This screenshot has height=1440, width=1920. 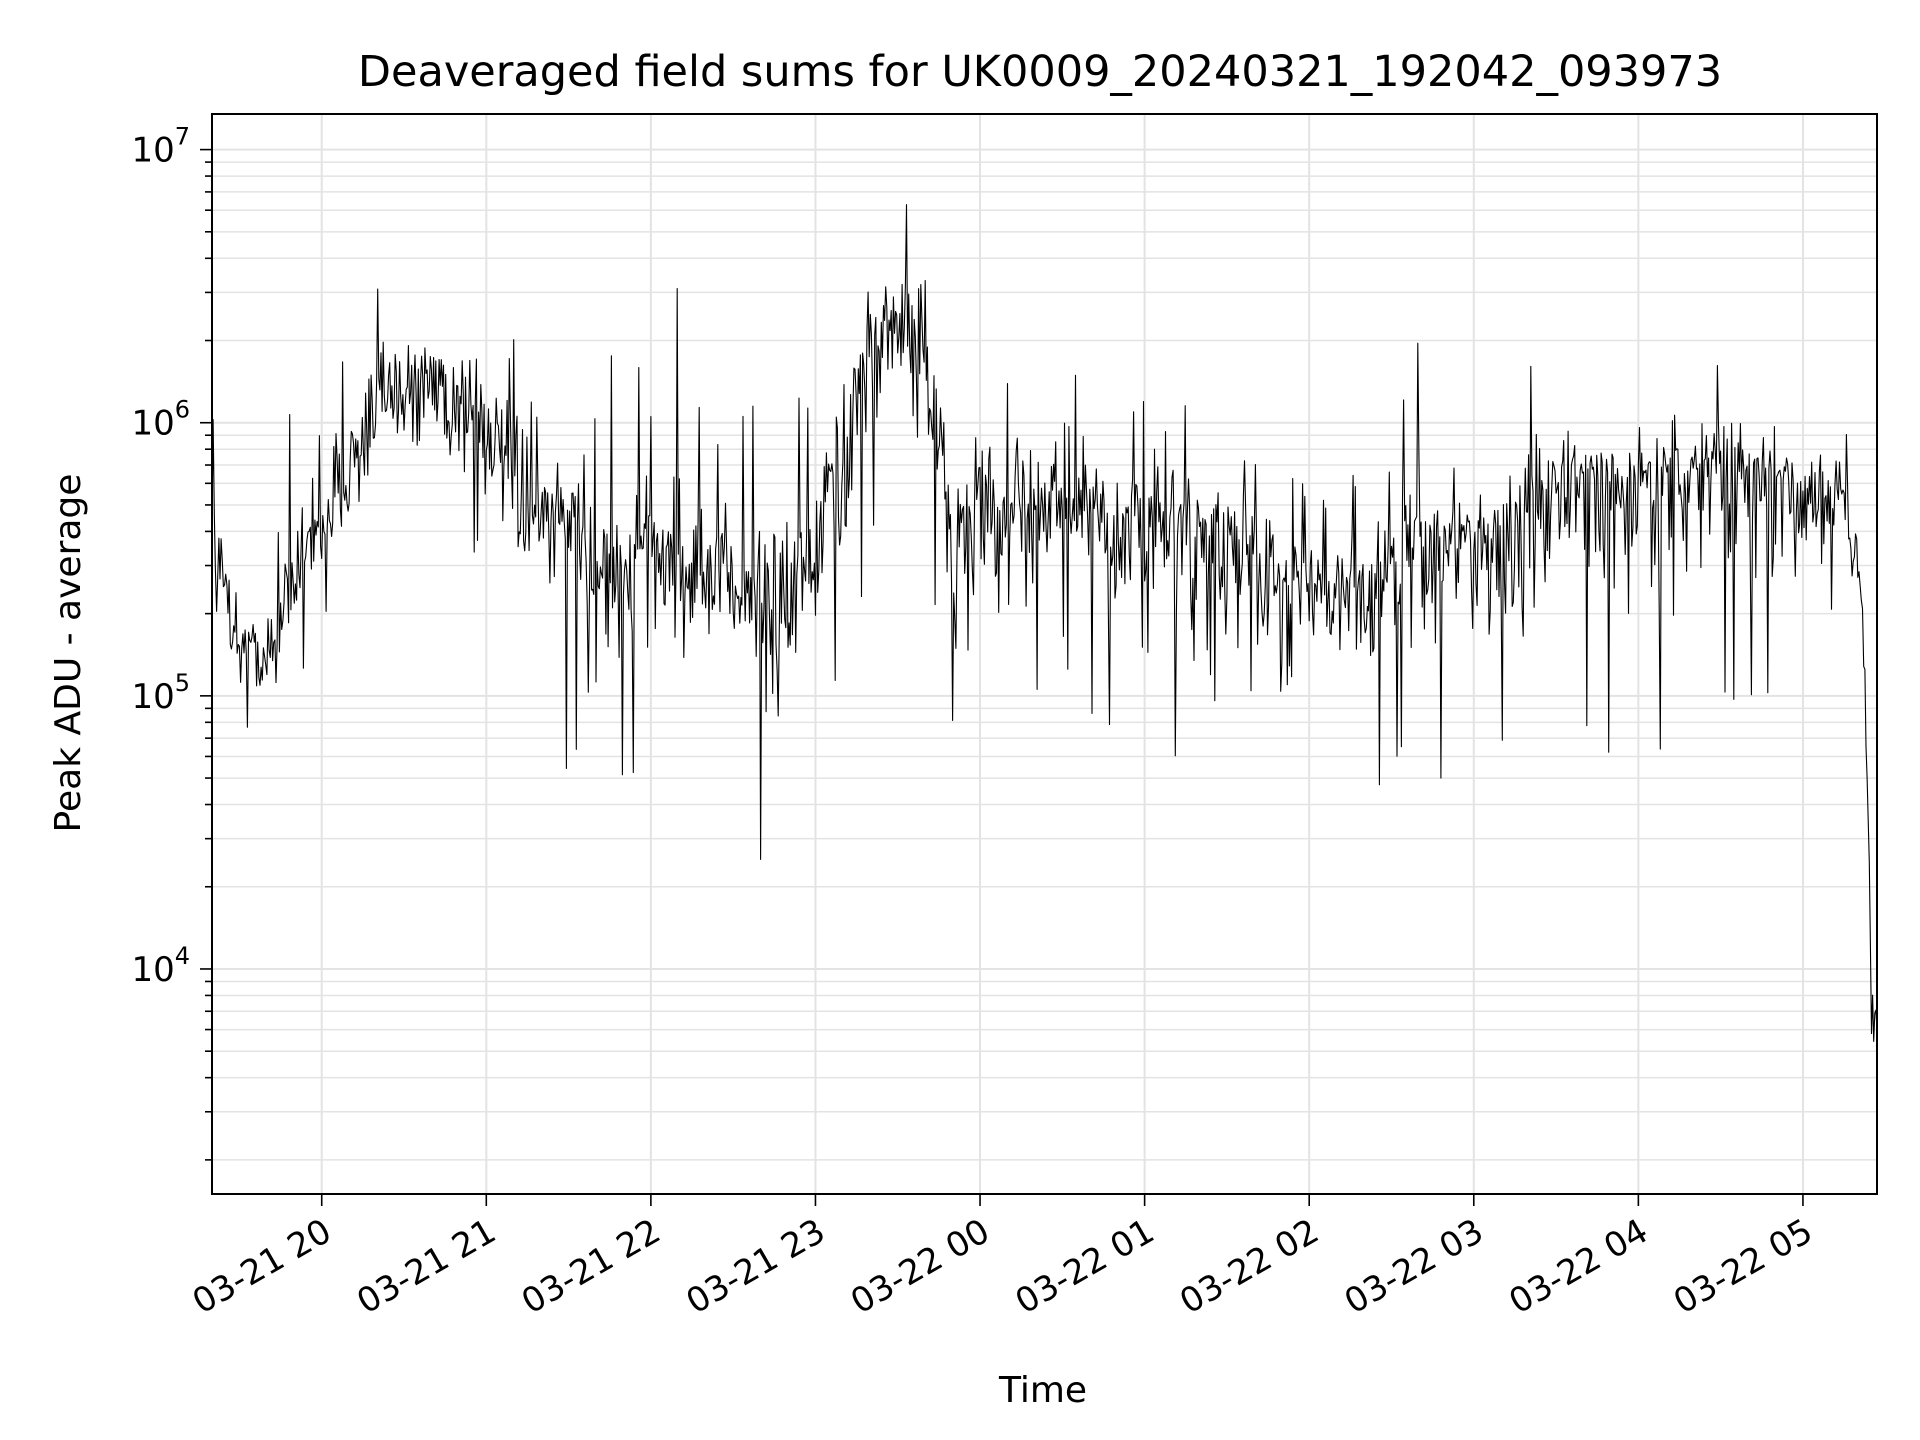 I want to click on y-axis-label: Peak ADU - average, so click(x=68, y=653).